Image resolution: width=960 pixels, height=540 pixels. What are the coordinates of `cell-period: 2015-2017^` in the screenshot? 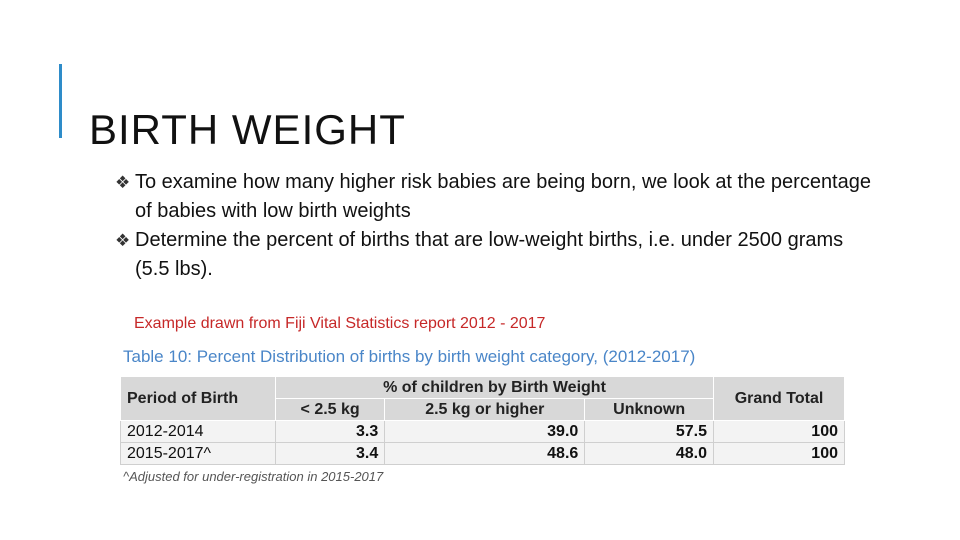 It's located at (198, 453).